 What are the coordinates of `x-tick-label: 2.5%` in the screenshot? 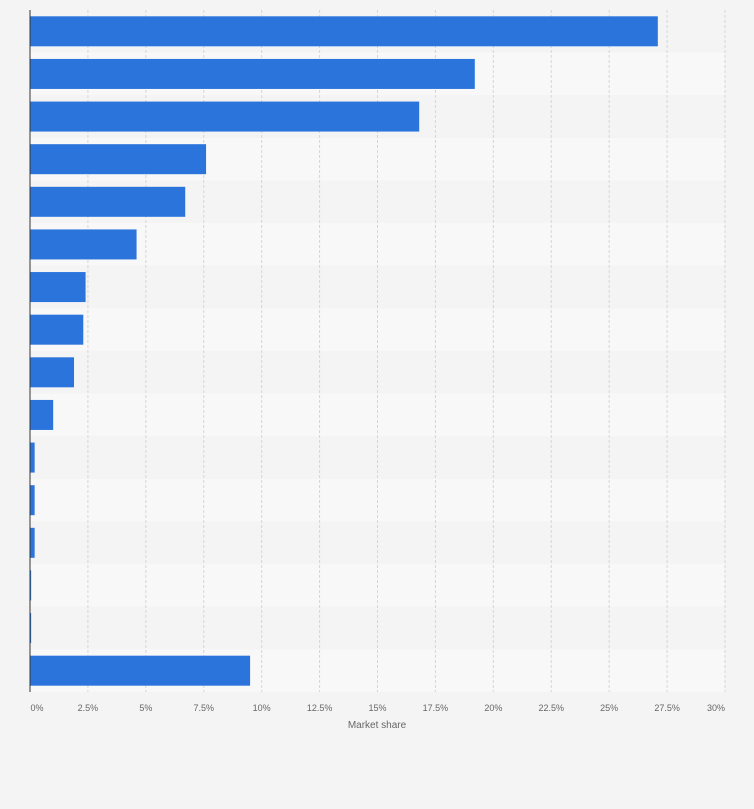 It's located at (88, 708).